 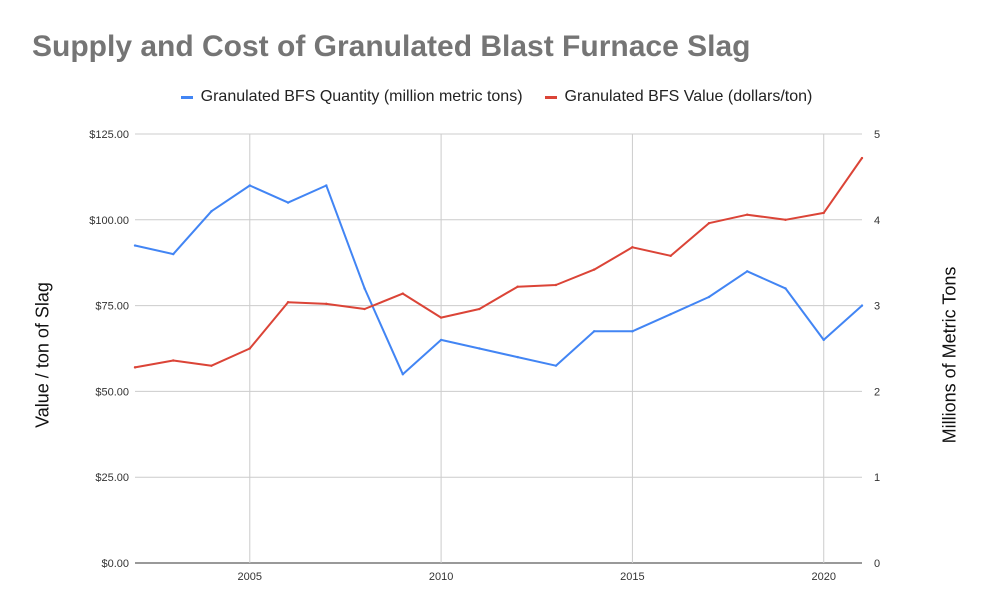 What do you see at coordinates (688, 96) in the screenshot?
I see `legend-label-value: Granulated BFS Value (dollars/ton)` at bounding box center [688, 96].